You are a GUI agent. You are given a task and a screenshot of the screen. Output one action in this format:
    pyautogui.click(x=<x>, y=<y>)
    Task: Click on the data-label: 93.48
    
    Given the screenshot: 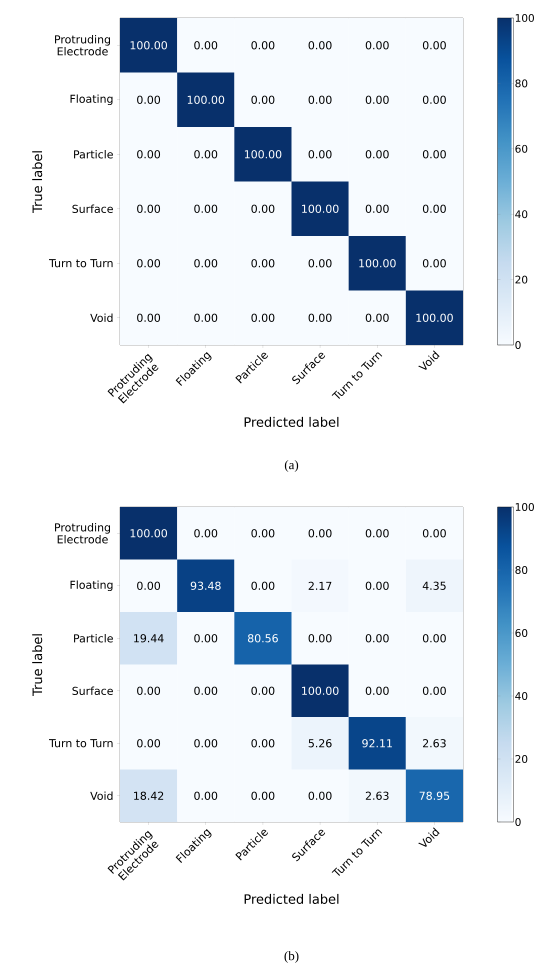 What is the action you would take?
    pyautogui.click(x=205, y=586)
    